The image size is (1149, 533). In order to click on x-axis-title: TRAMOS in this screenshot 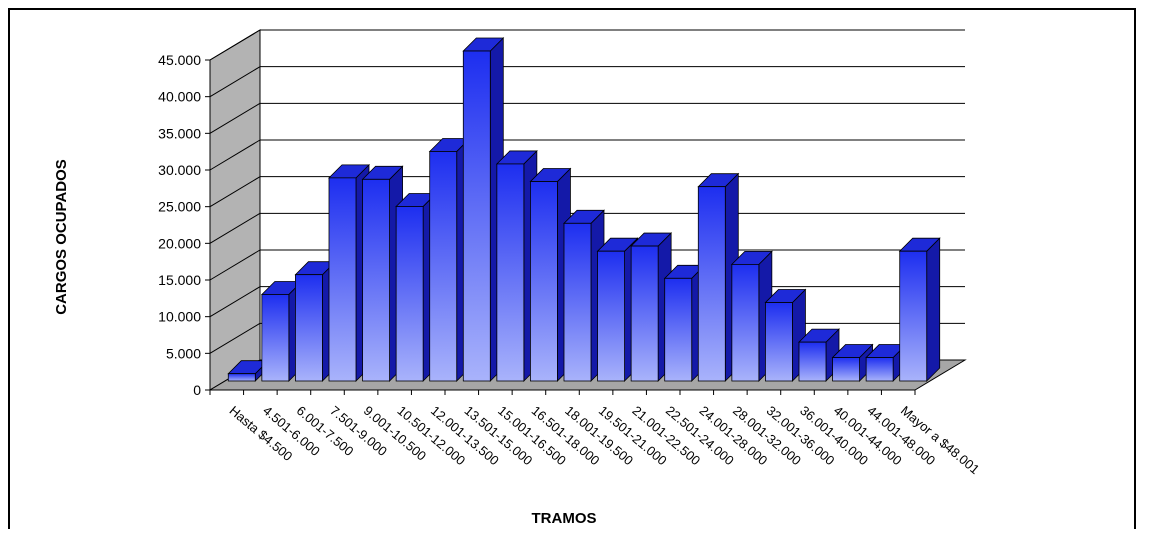, I will do `click(564, 518)`.